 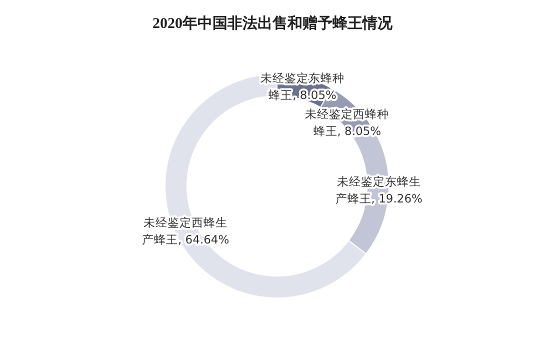 What do you see at coordinates (186, 230) in the screenshot?
I see `slice-label: 未经鉴定西蜂生产蜂王, 64.64%` at bounding box center [186, 230].